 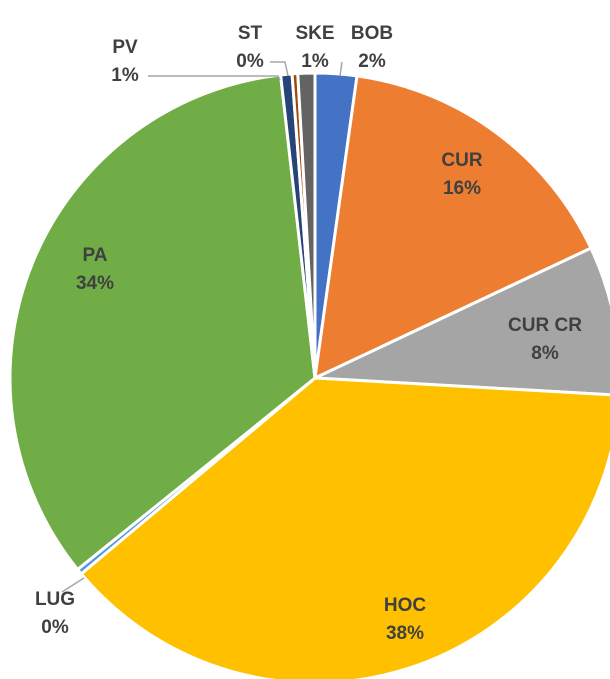 What do you see at coordinates (250, 33) in the screenshot?
I see `slice-label-name: ST` at bounding box center [250, 33].